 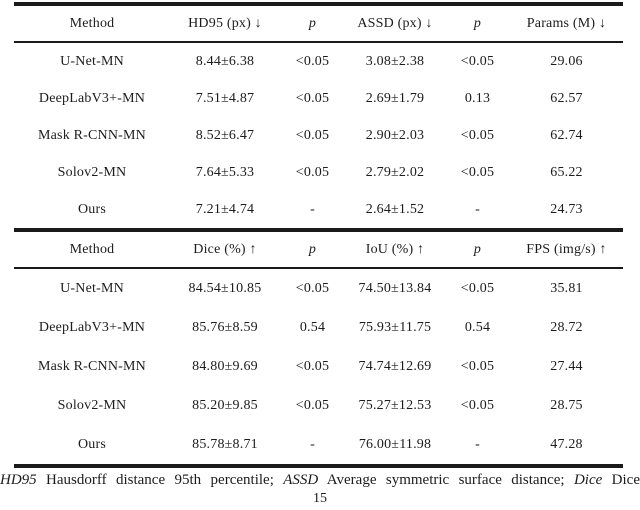 What do you see at coordinates (566, 327) in the screenshot?
I see `table-cell: 28.72` at bounding box center [566, 327].